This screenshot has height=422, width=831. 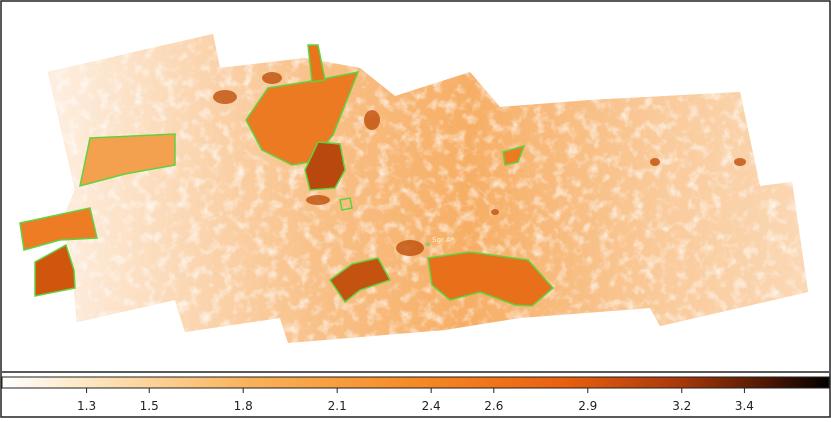 I want to click on colorbar-tick-label: 2.9, so click(x=587, y=406).